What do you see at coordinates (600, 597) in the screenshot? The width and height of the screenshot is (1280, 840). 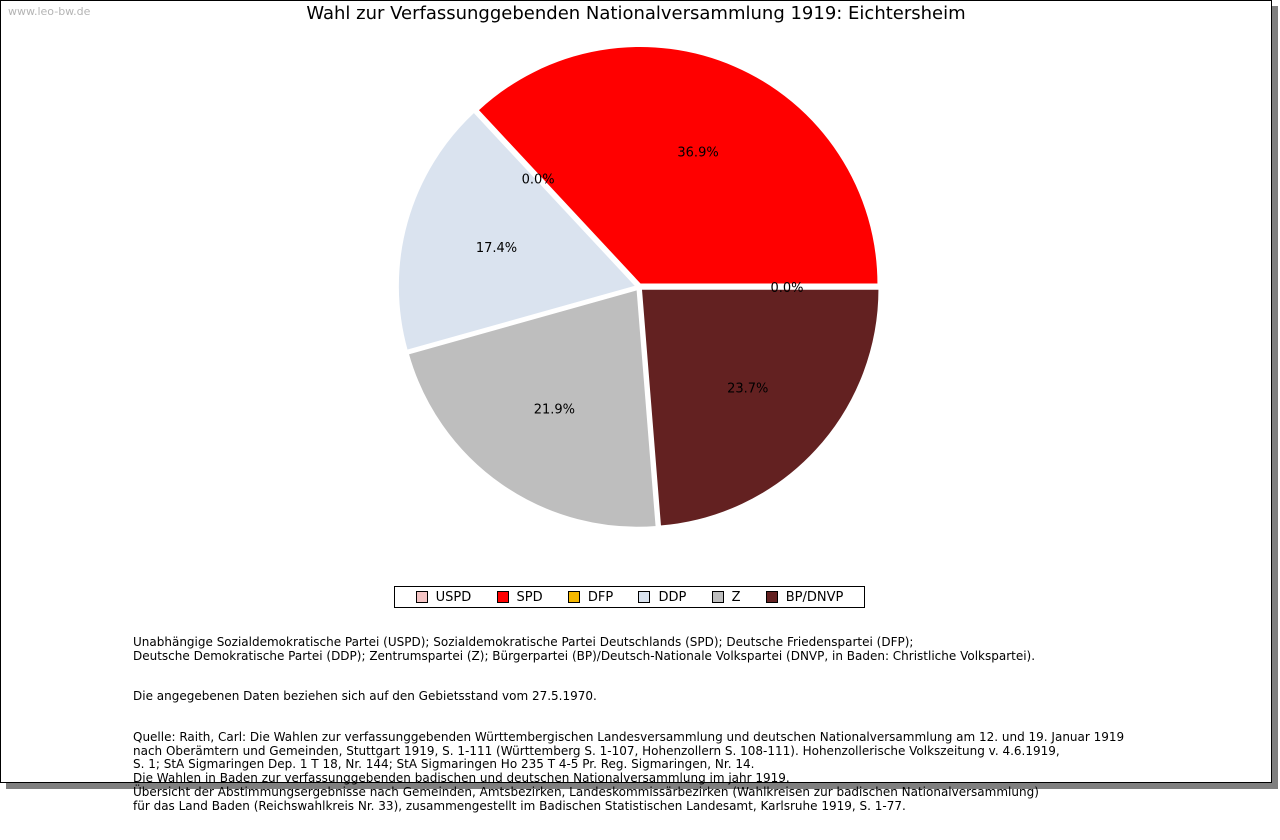 I see `legend-label: DFP` at bounding box center [600, 597].